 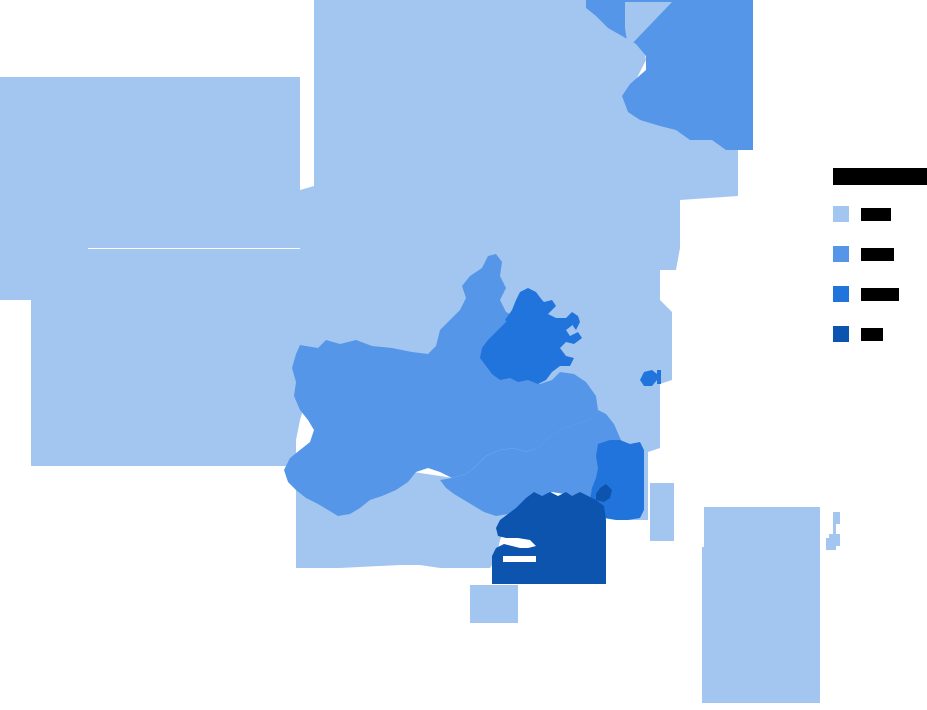 I want to click on region-east-light-strip, so click(x=662, y=512).